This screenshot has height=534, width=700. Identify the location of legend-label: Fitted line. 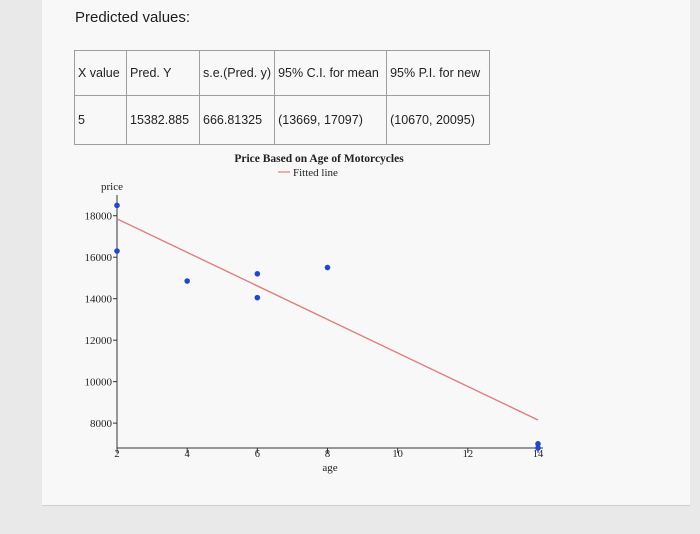
(315, 173).